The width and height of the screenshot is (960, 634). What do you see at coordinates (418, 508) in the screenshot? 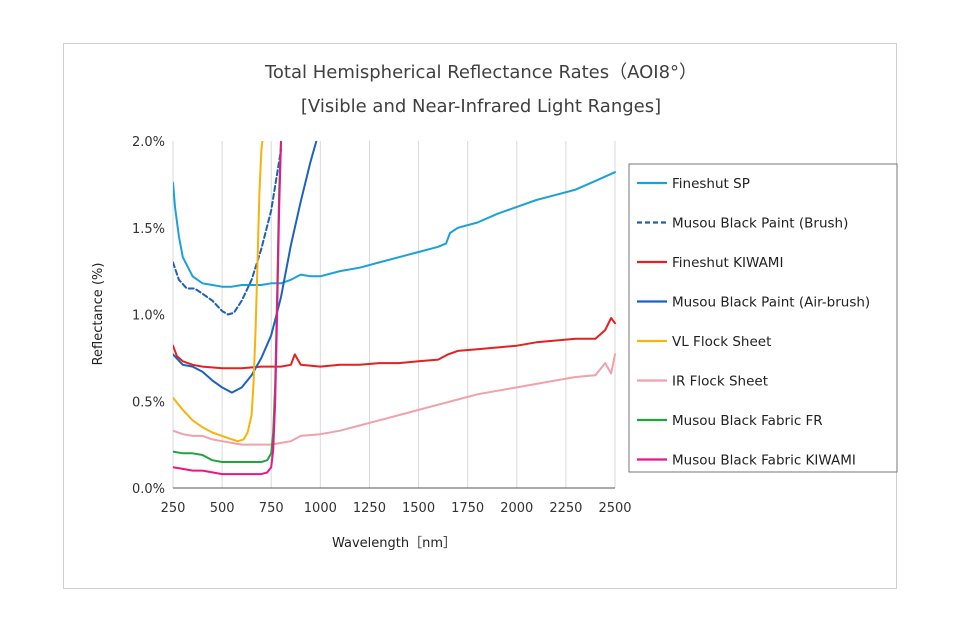
I see `x-tick-label: 1500` at bounding box center [418, 508].